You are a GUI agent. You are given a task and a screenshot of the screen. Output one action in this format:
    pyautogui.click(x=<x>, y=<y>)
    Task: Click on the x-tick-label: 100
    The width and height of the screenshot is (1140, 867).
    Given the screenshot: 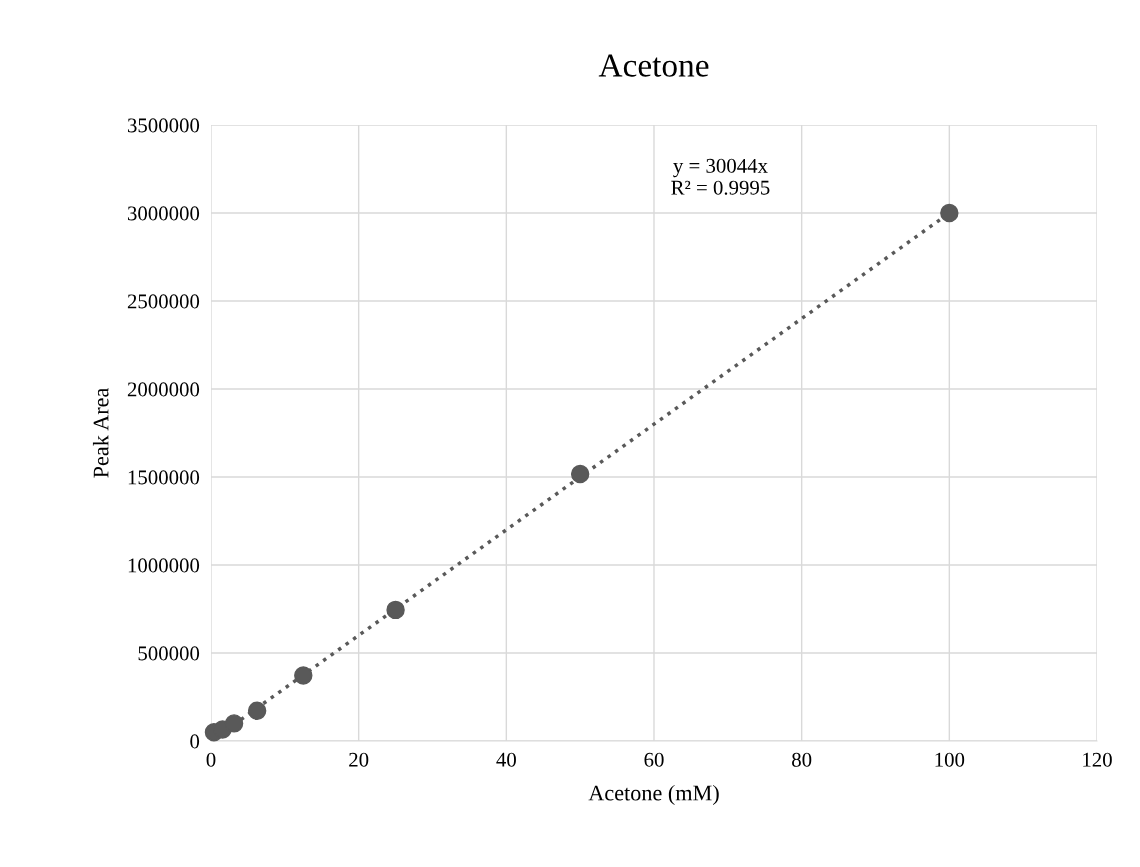 What is the action you would take?
    pyautogui.click(x=950, y=759)
    